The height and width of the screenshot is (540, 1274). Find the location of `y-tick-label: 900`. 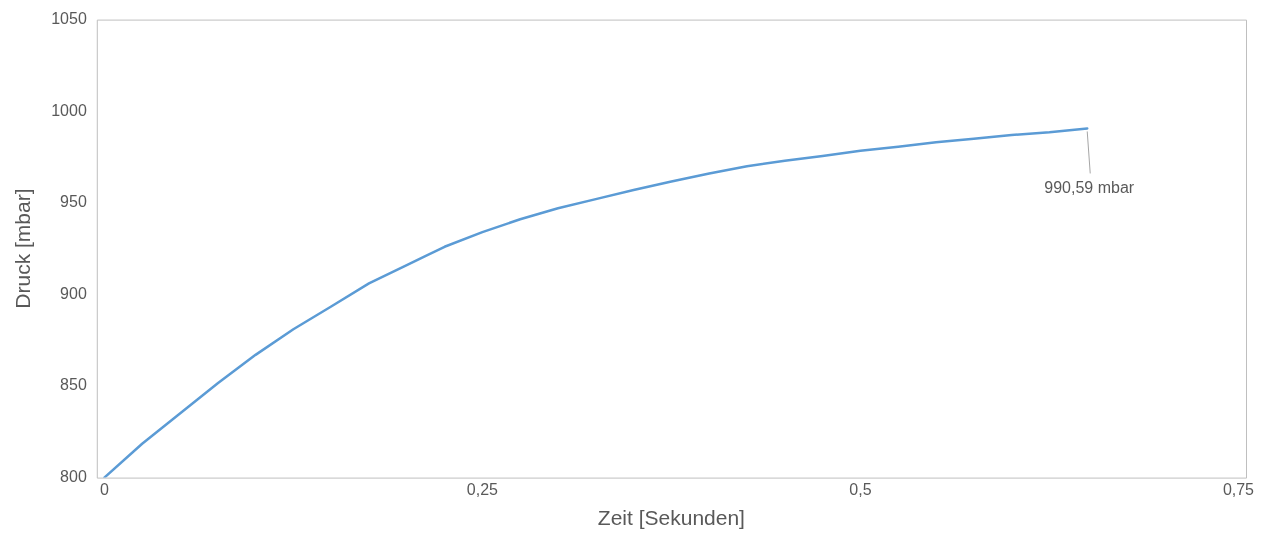

y-tick-label: 900 is located at coordinates (73, 293).